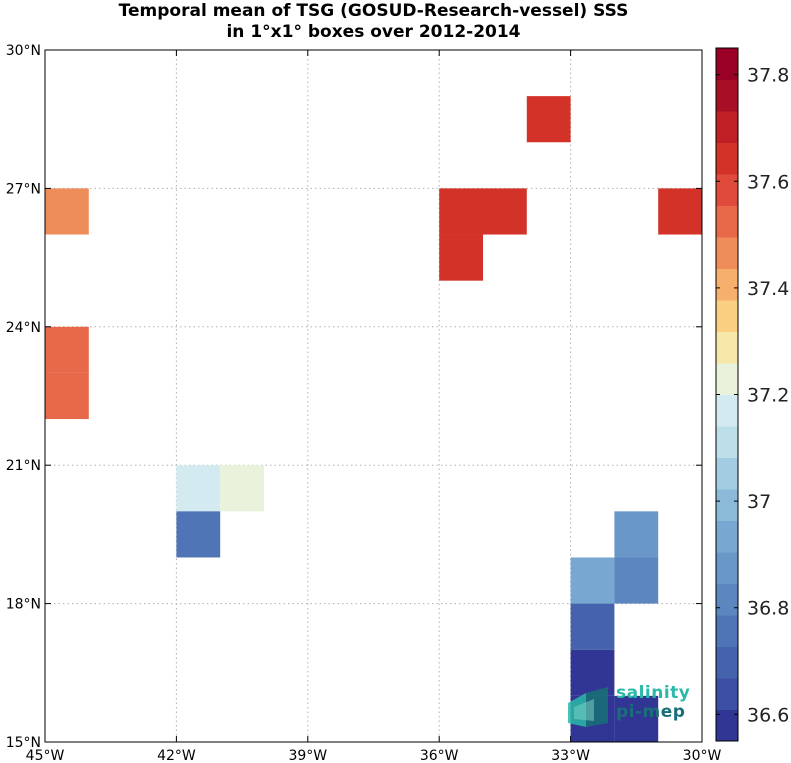  What do you see at coordinates (23, 189) in the screenshot?
I see `y-tick-label-4: 27°N` at bounding box center [23, 189].